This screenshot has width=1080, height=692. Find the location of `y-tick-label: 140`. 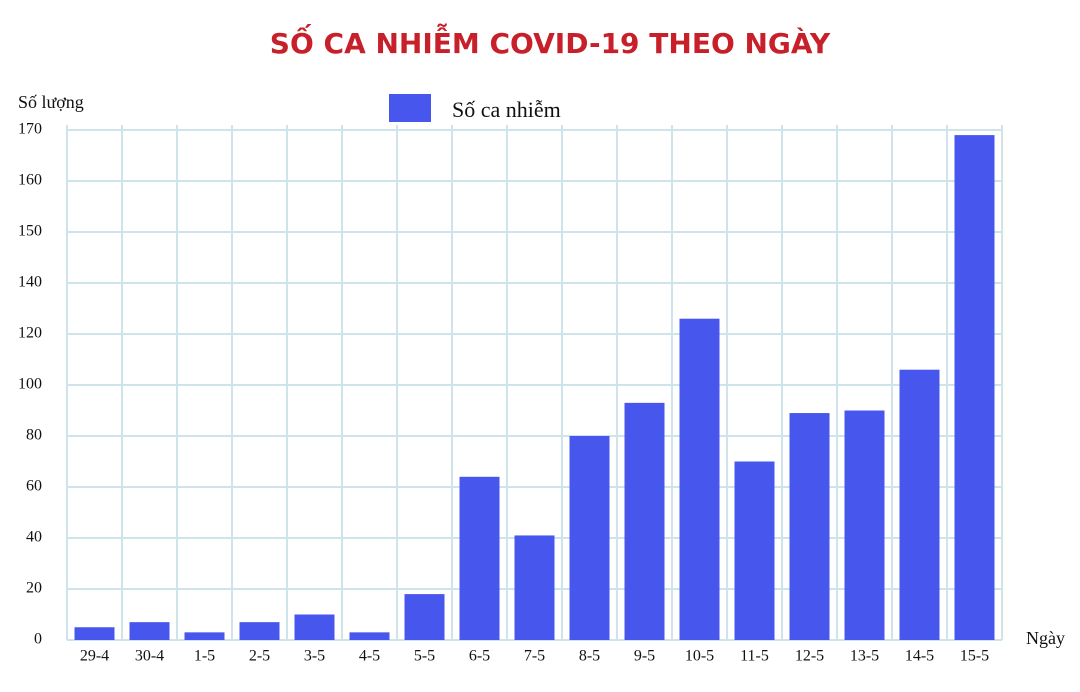

y-tick-label: 140 is located at coordinates (30, 282).